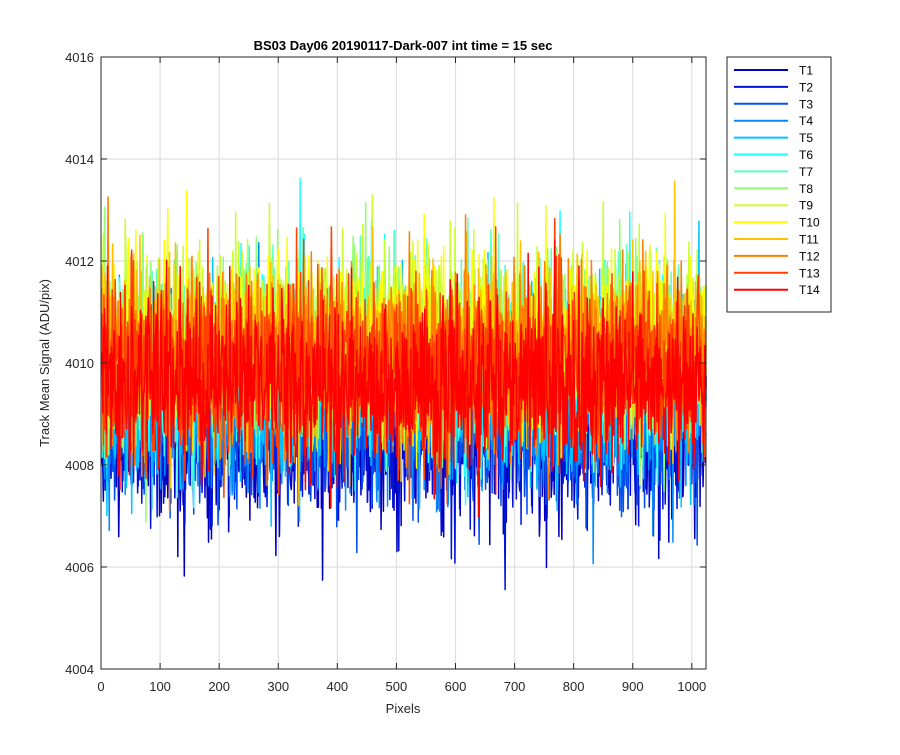 The width and height of the screenshot is (900, 755). Describe the element at coordinates (806, 104) in the screenshot. I see `legend-label-t3: T3` at that location.